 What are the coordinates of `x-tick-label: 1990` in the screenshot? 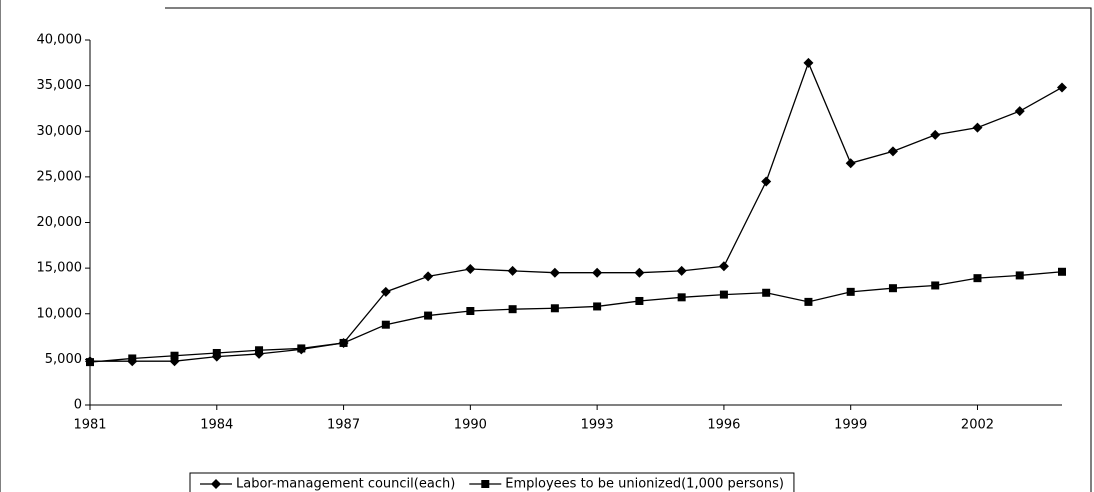 It's located at (470, 425).